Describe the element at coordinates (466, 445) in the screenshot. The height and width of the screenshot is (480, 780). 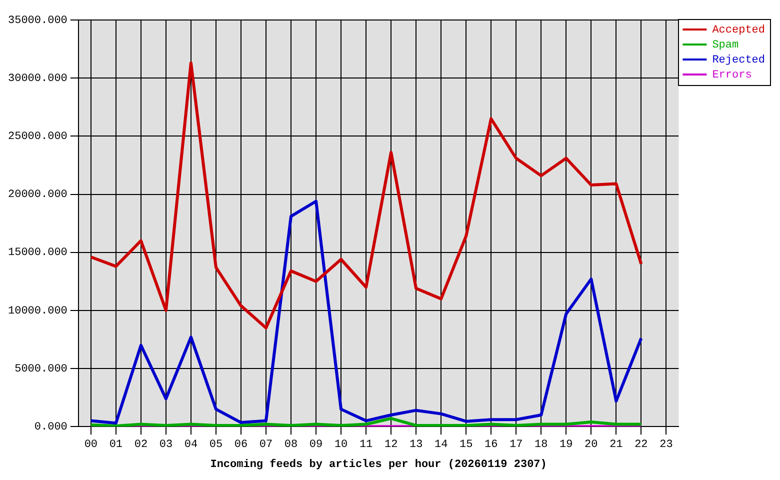
I see `x-tick-label: 15` at that location.